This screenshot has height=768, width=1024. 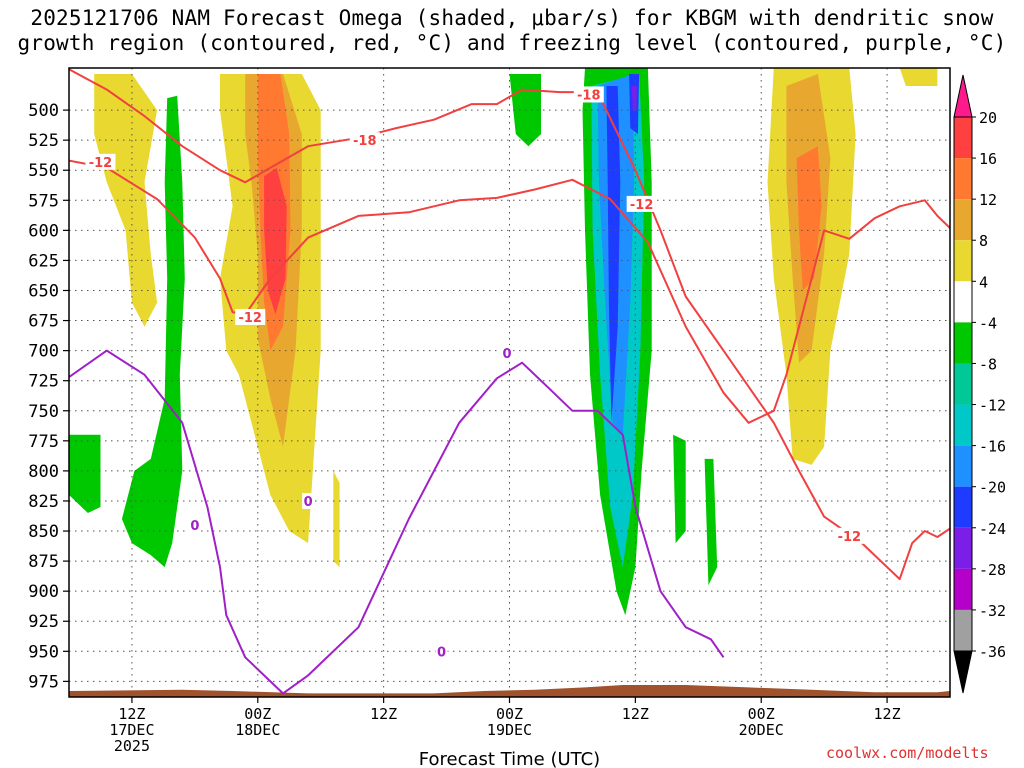 I want to click on terrain-ground, so click(x=509, y=691).